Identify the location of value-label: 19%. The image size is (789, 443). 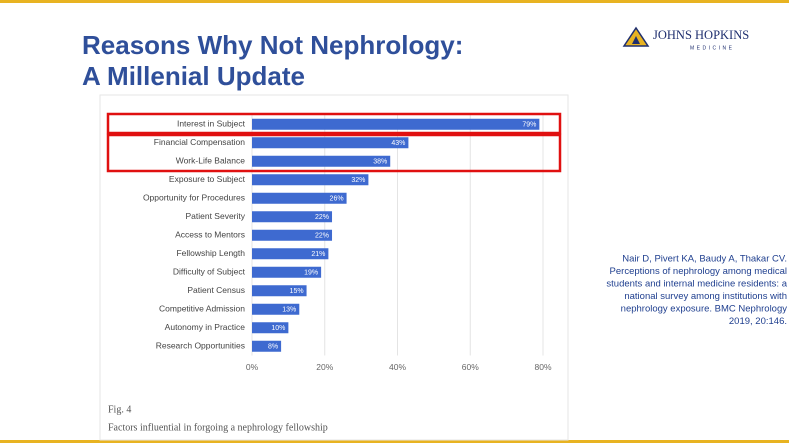
(311, 273).